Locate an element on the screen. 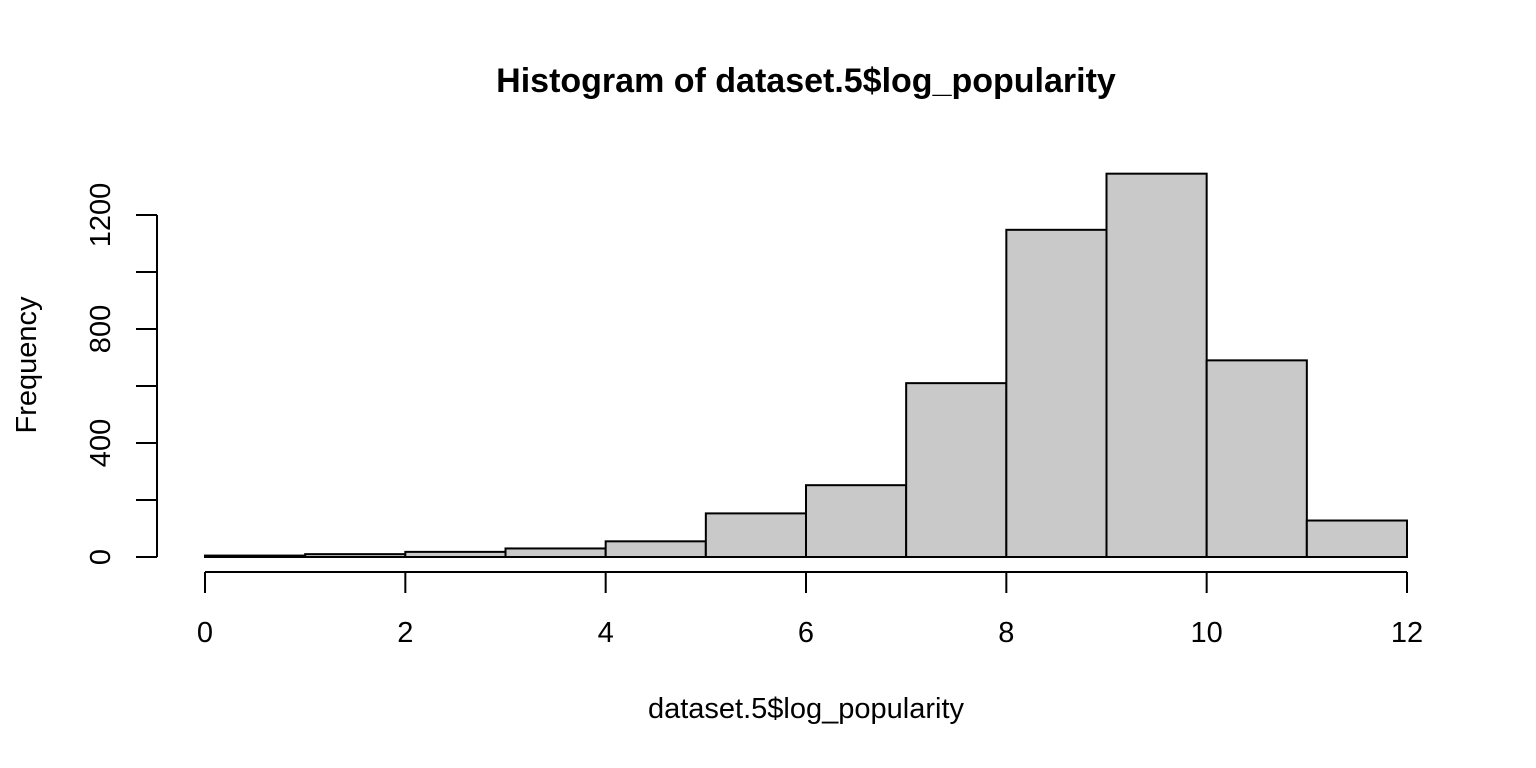 This screenshot has width=1536, height=768. y-axis-label: Frequency is located at coordinates (27, 365).